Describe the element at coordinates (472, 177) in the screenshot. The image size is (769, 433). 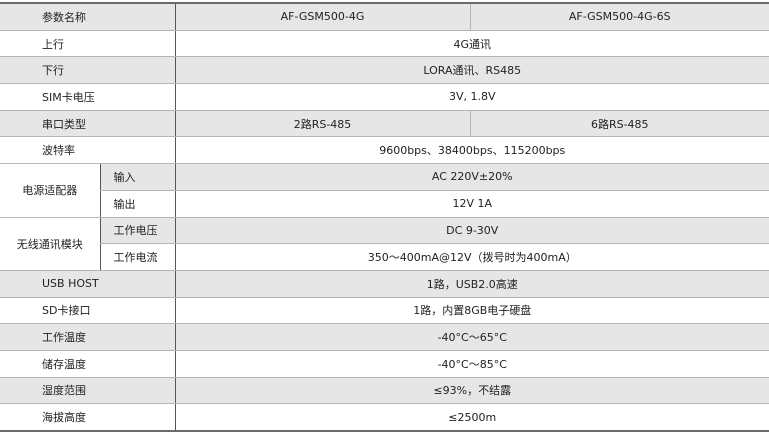
I see `row-value: AC 220V±20%` at that location.